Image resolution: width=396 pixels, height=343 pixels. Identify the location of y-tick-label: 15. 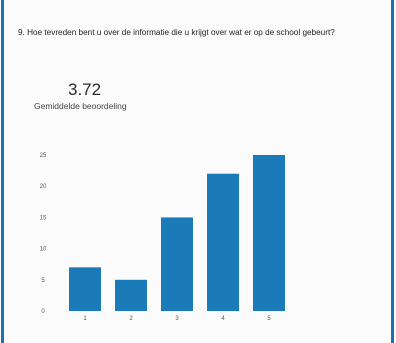
(43, 218).